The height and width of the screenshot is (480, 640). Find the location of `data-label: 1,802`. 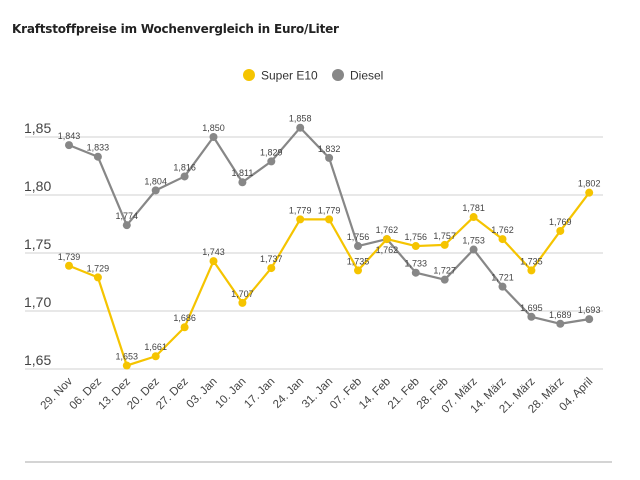

data-label: 1,802 is located at coordinates (589, 184).